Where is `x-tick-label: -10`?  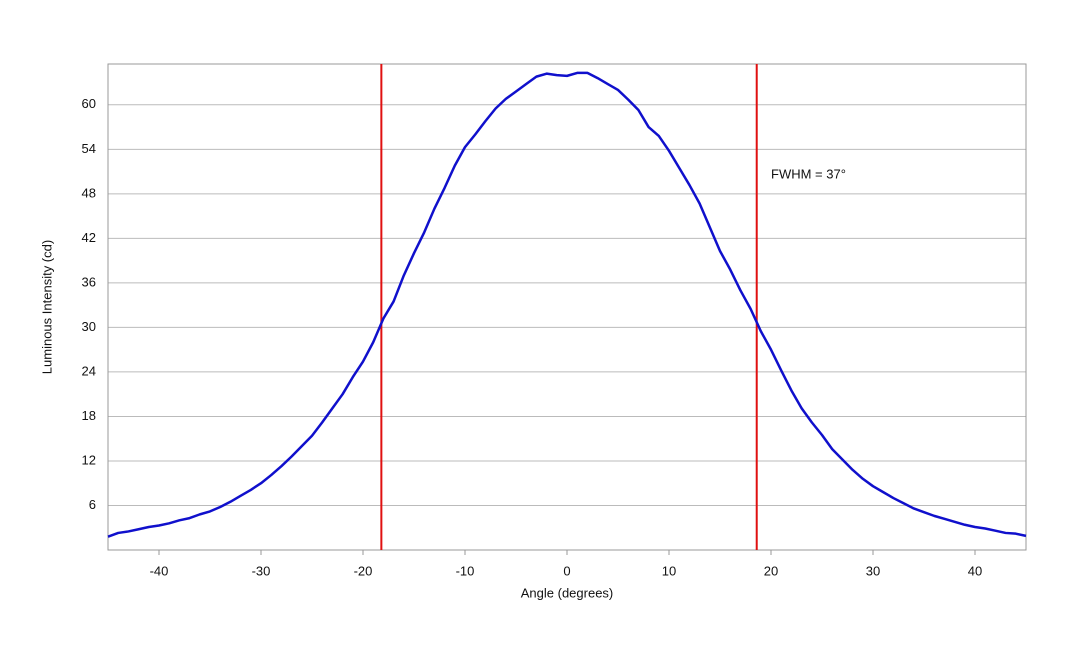 x-tick-label: -10 is located at coordinates (465, 570).